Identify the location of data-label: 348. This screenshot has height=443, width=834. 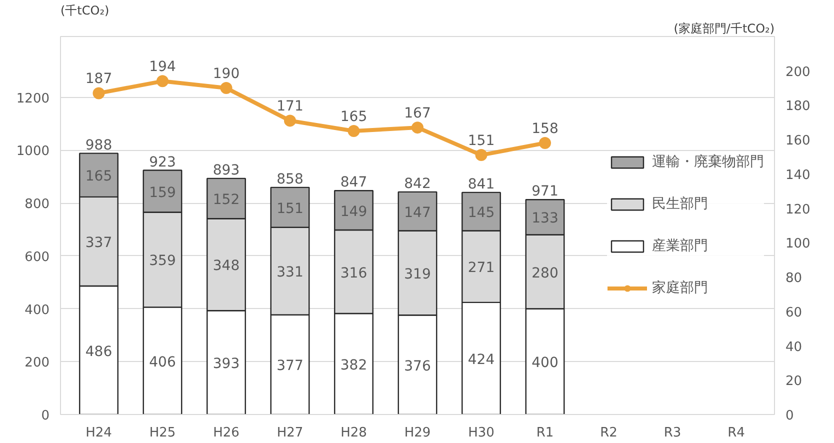
(226, 266).